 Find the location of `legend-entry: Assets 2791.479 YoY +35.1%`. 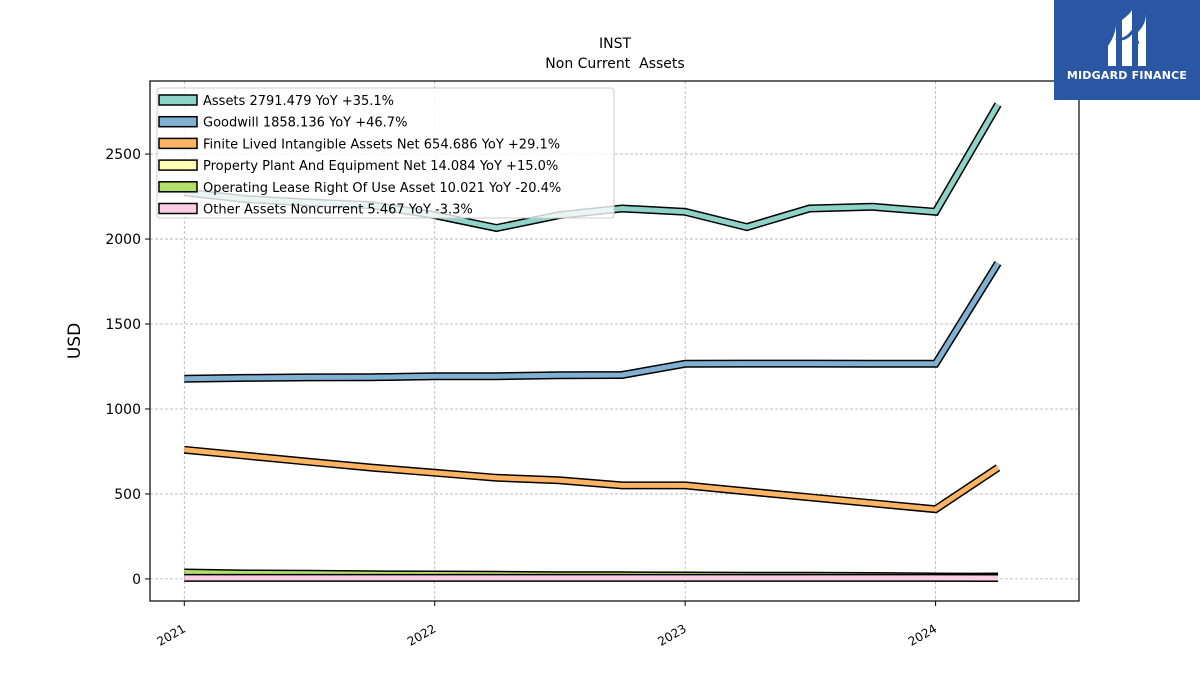

legend-entry: Assets 2791.479 YoY +35.1% is located at coordinates (298, 101).